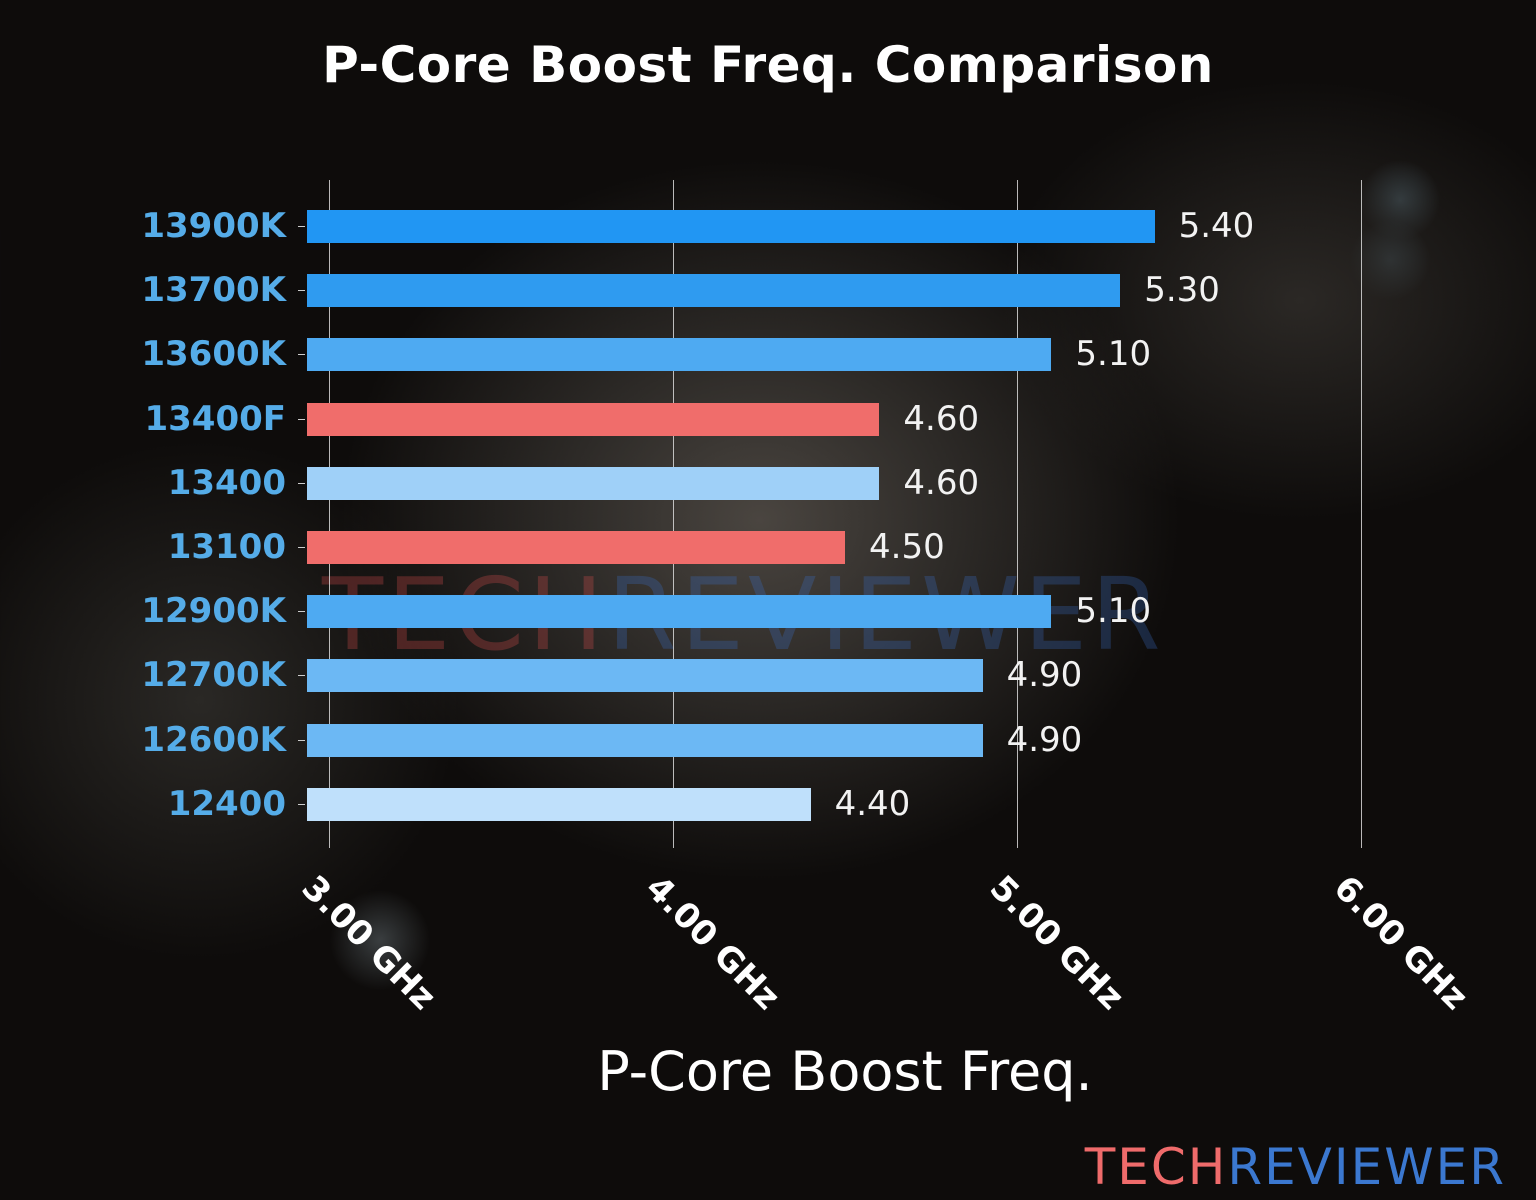 The height and width of the screenshot is (1200, 1536). I want to click on category-label: 13900K, so click(213, 226).